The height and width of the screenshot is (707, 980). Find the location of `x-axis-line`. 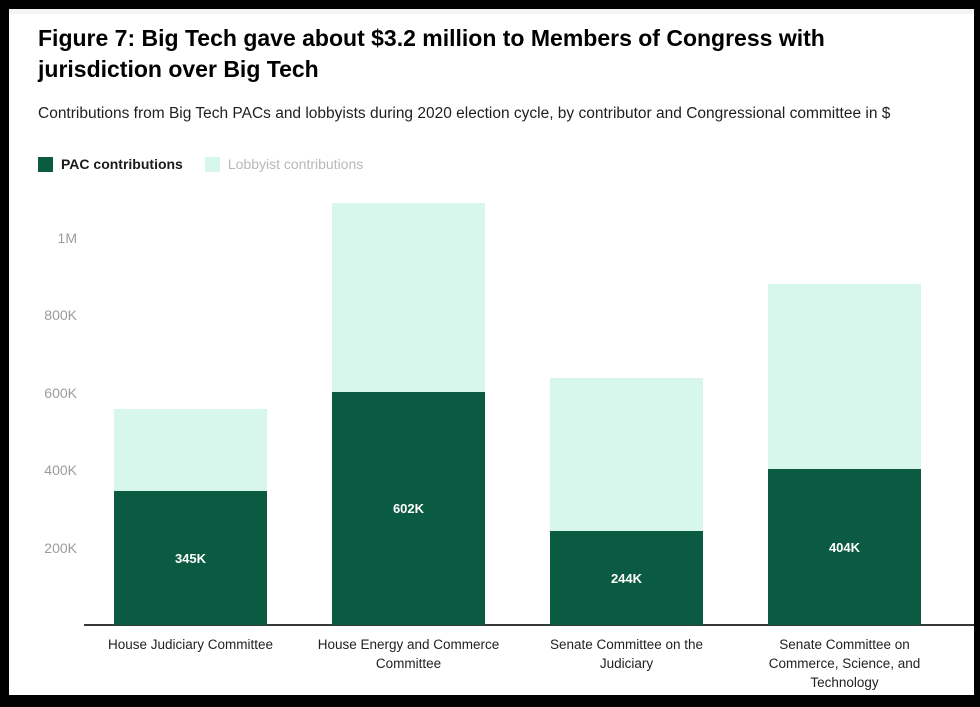

x-axis-line is located at coordinates (529, 625).